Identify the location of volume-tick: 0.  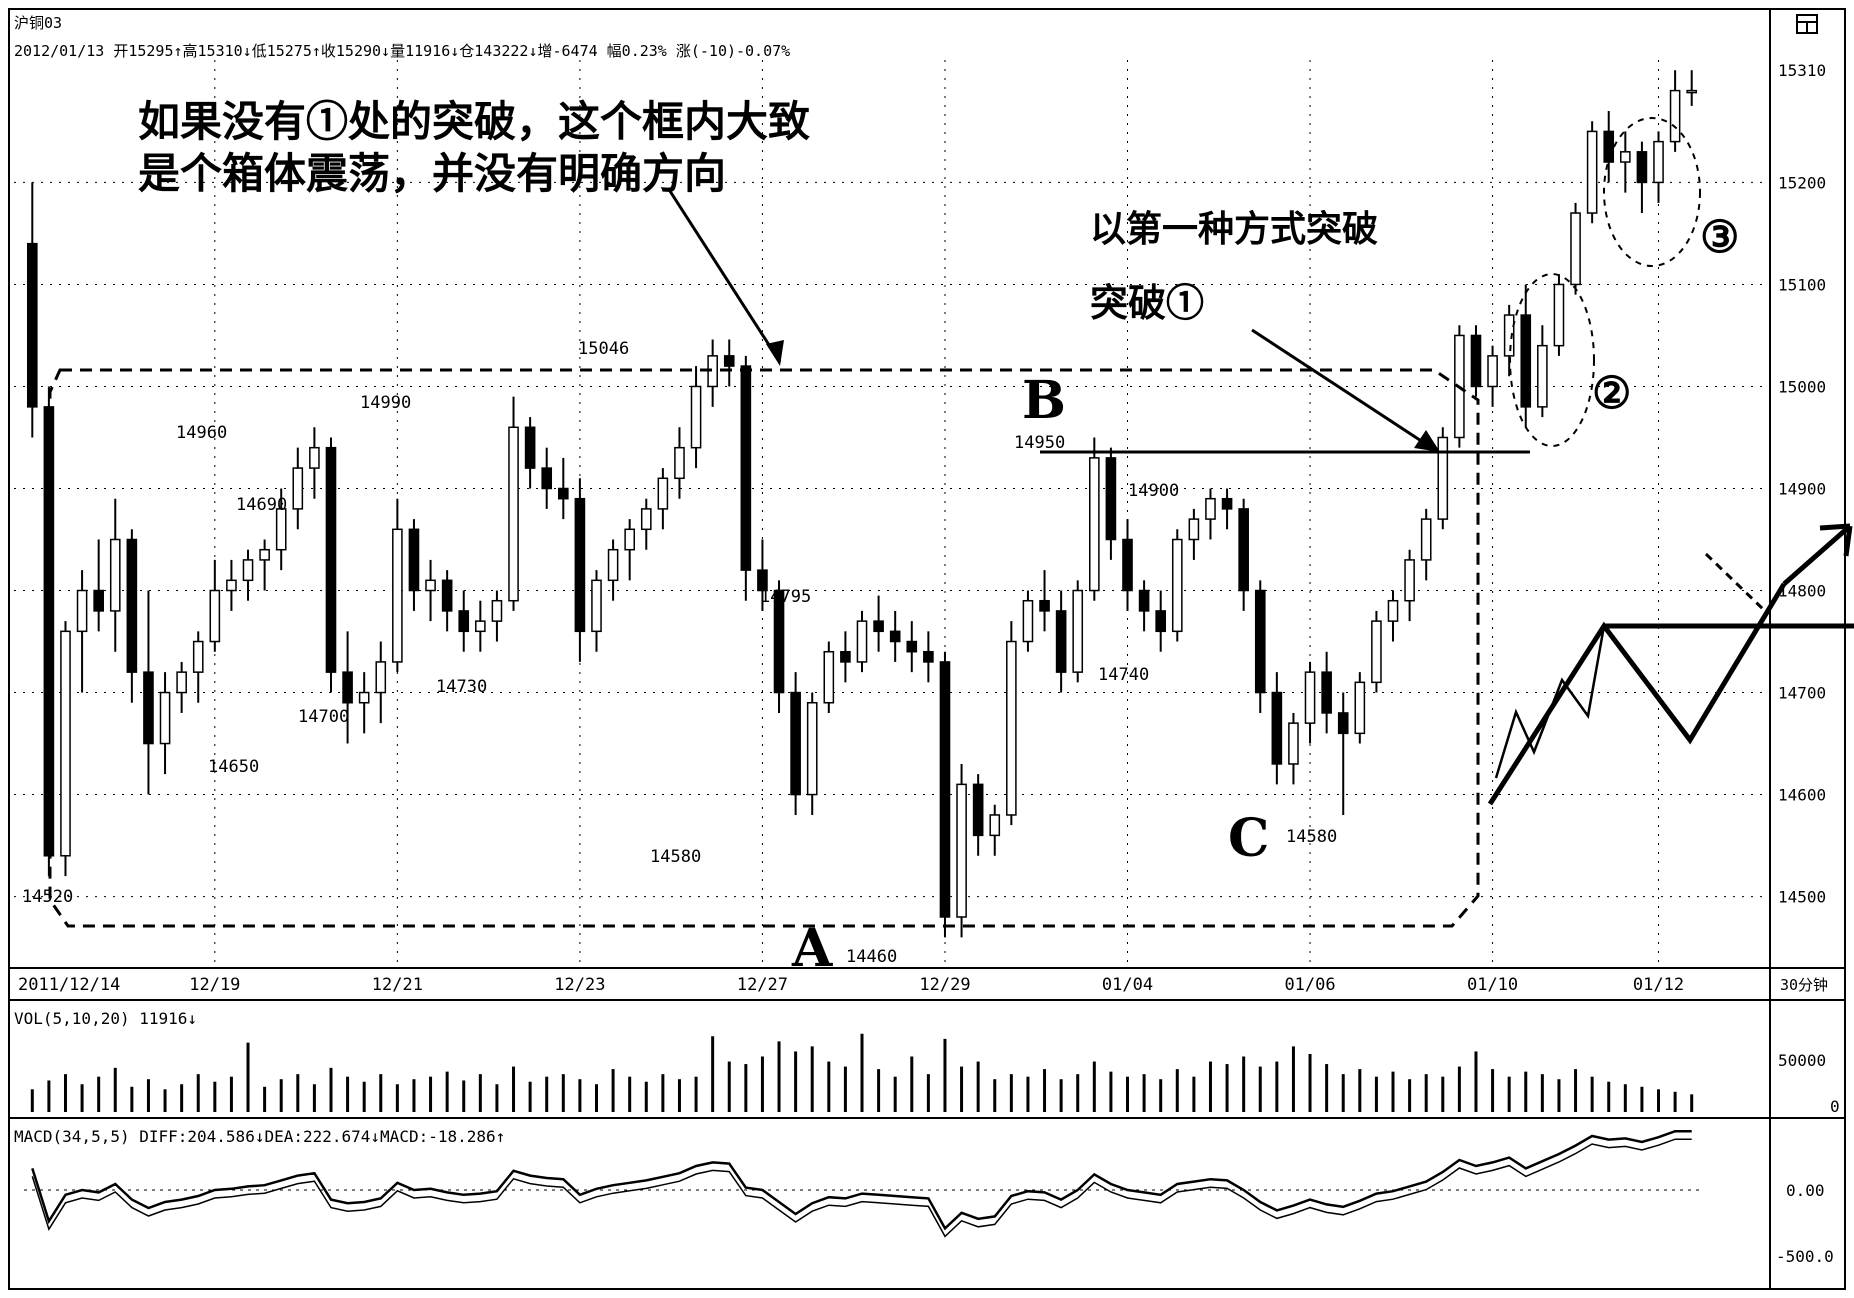
(1835, 1106).